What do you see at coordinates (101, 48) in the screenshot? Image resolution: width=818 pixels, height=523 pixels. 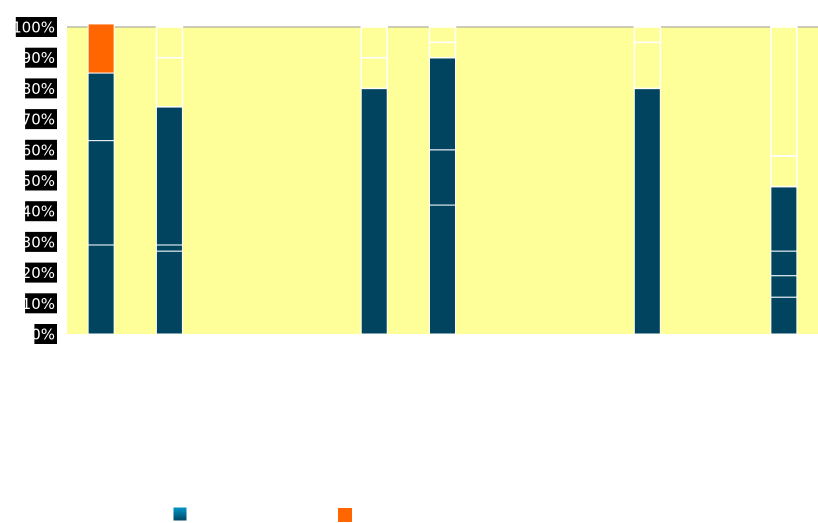 I see `bar-segment-orange` at bounding box center [101, 48].